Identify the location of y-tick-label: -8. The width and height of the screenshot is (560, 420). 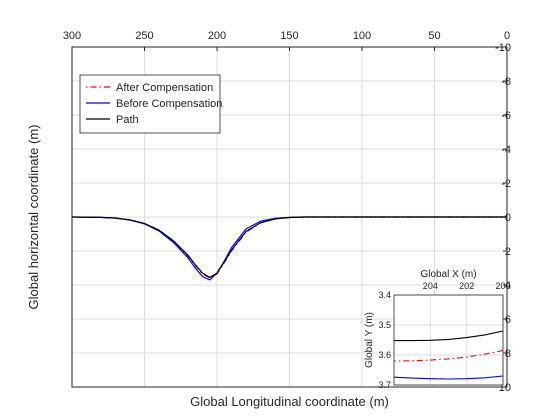
(506, 82).